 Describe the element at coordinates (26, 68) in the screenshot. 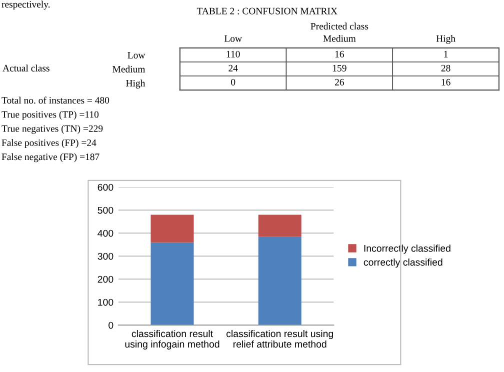

I see `y-axis-title: Actual class` at that location.